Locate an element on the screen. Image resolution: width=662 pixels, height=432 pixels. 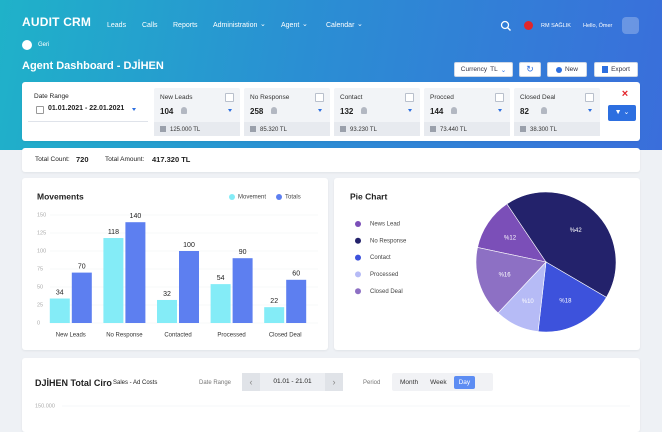
y-tick-label: 100 is located at coordinates (41, 251).